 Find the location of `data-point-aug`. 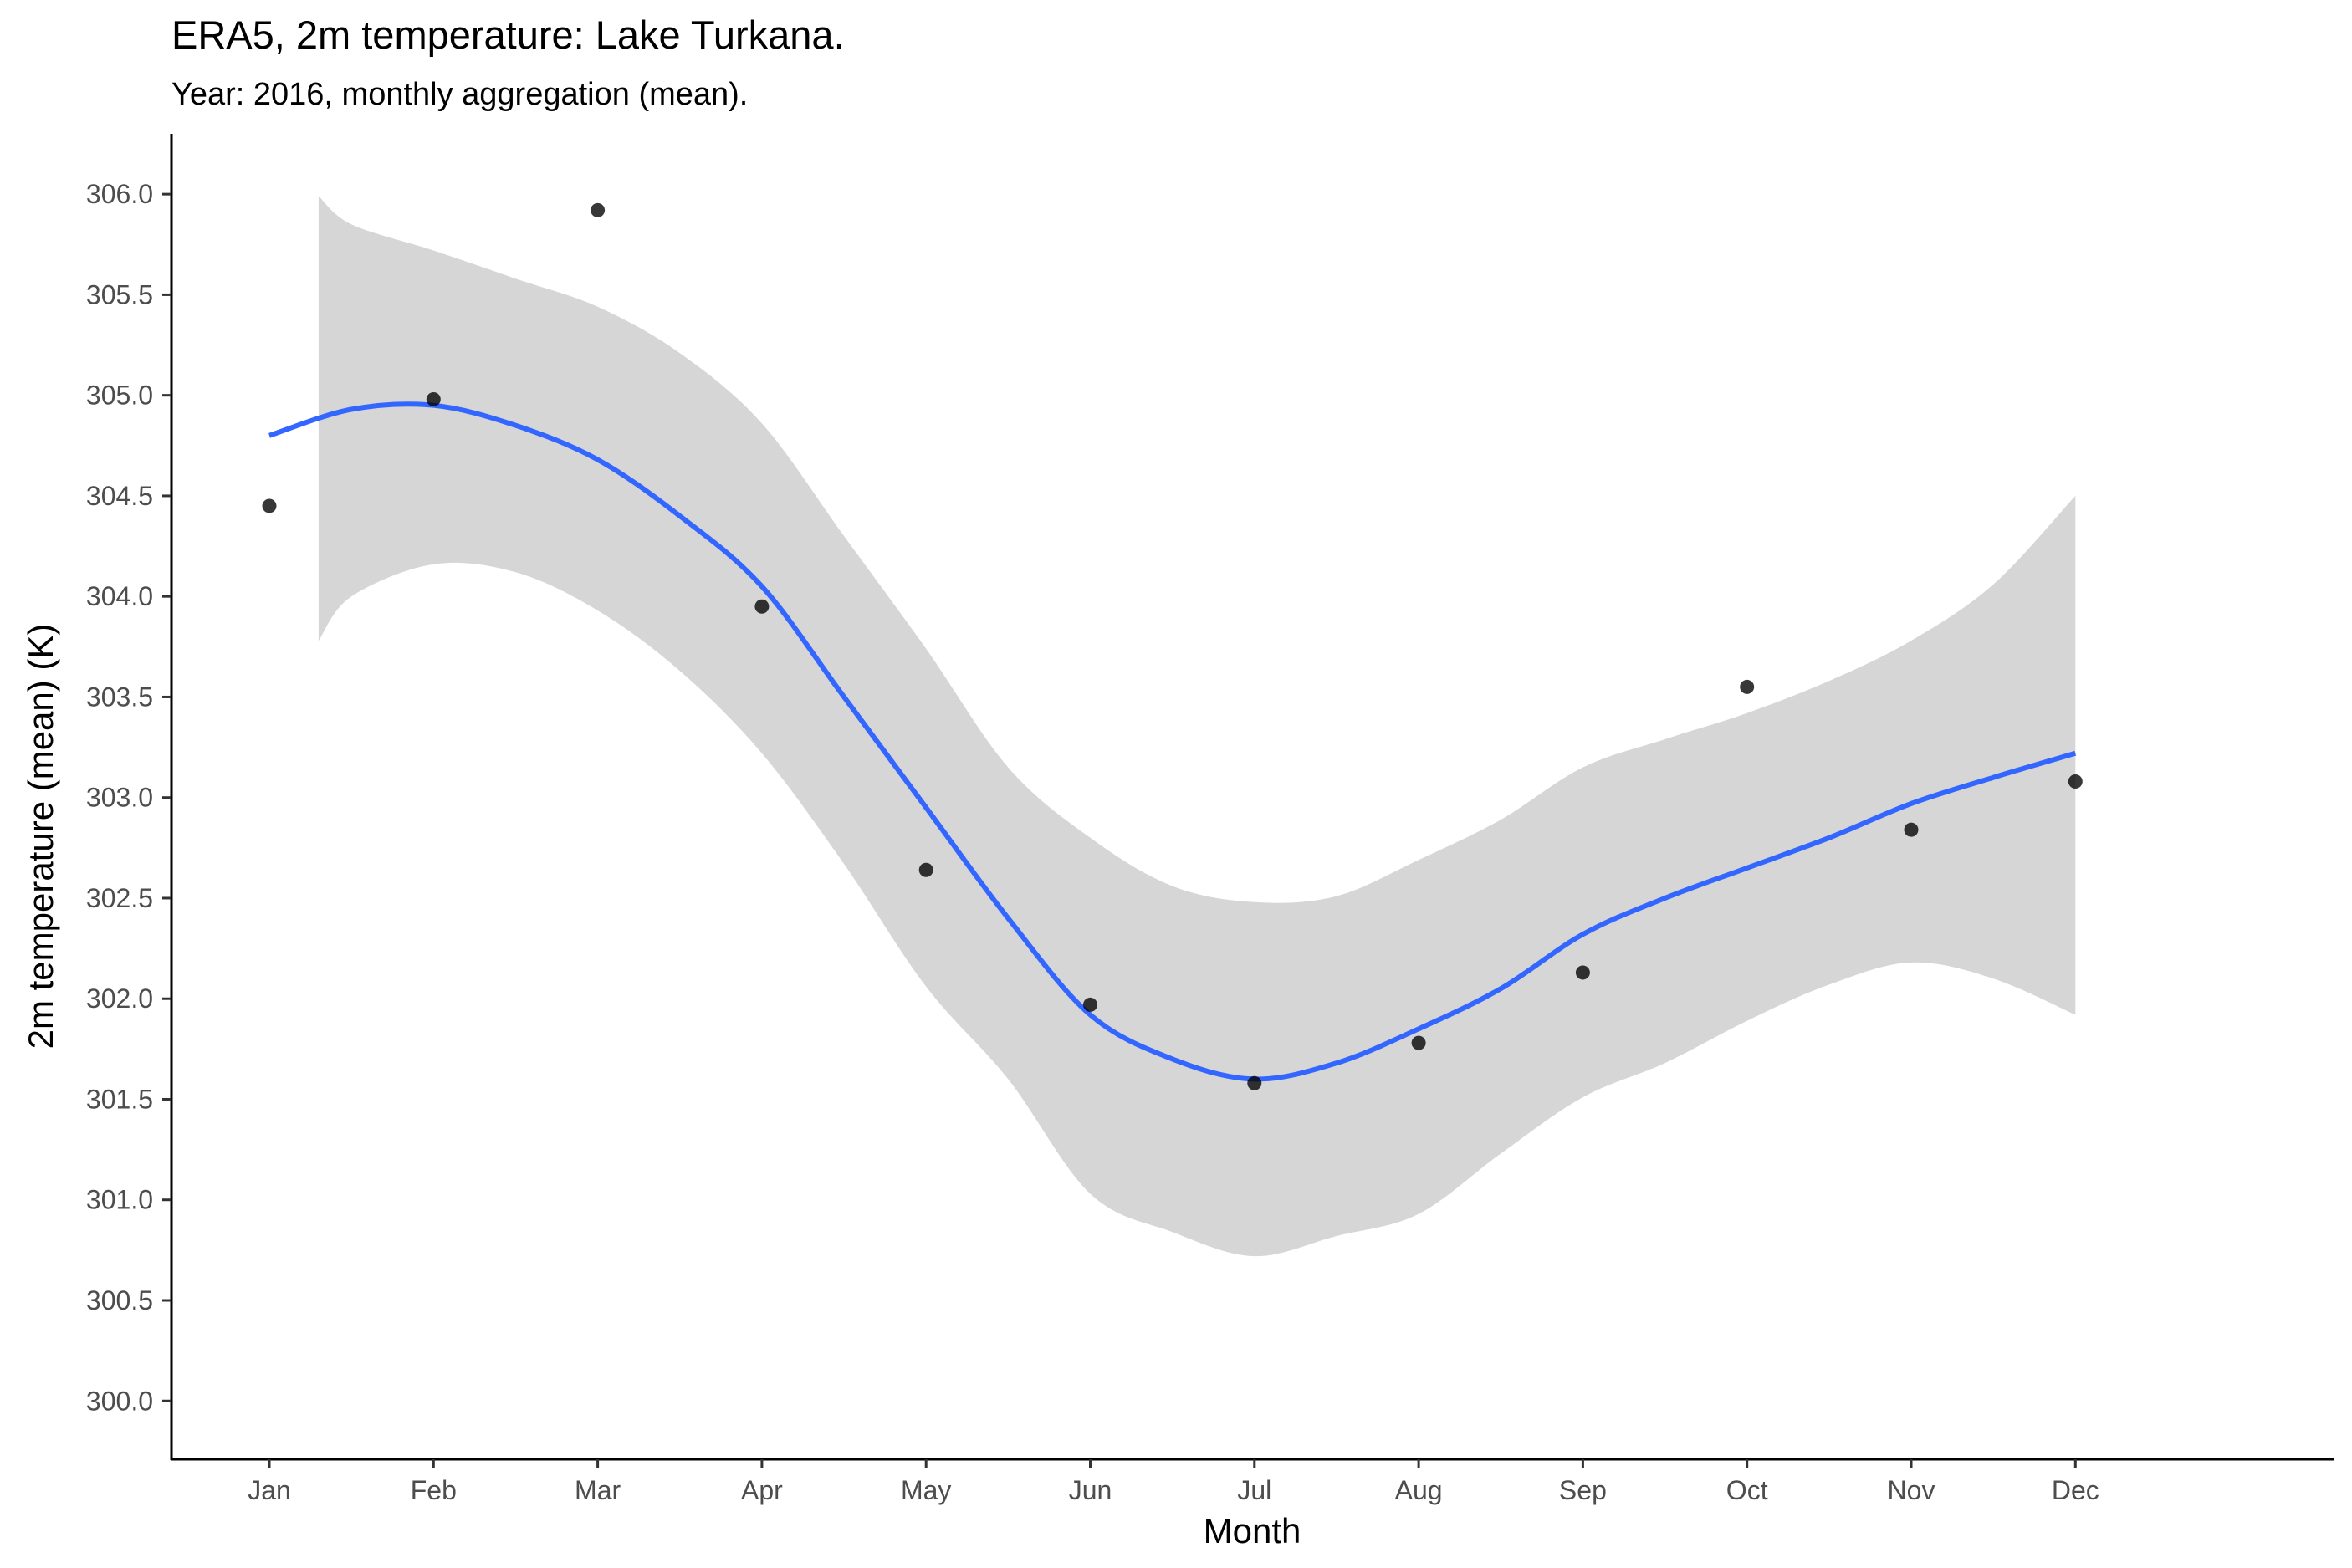

data-point-aug is located at coordinates (1418, 1042).